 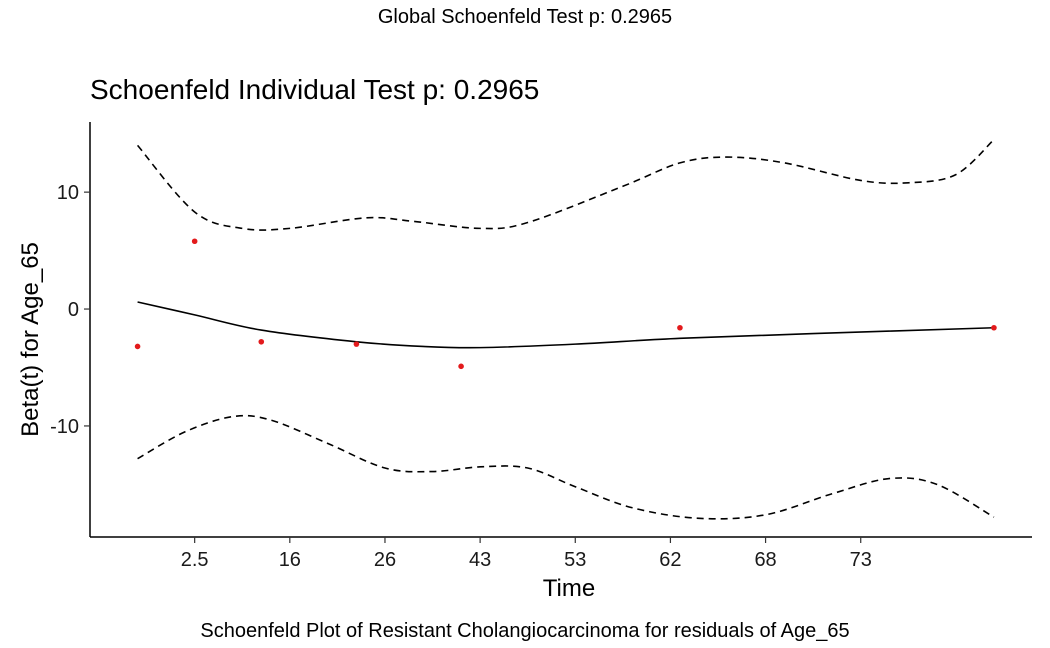 What do you see at coordinates (64, 427) in the screenshot?
I see `y-tick-label: -10` at bounding box center [64, 427].